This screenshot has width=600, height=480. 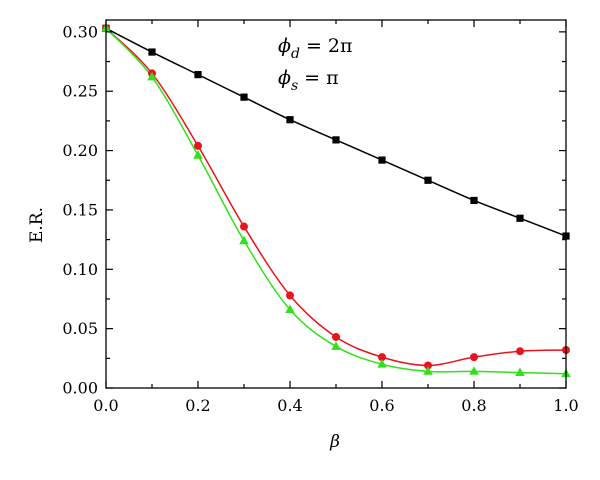 What do you see at coordinates (80, 388) in the screenshot?
I see `y-tick-label: 0.00` at bounding box center [80, 388].